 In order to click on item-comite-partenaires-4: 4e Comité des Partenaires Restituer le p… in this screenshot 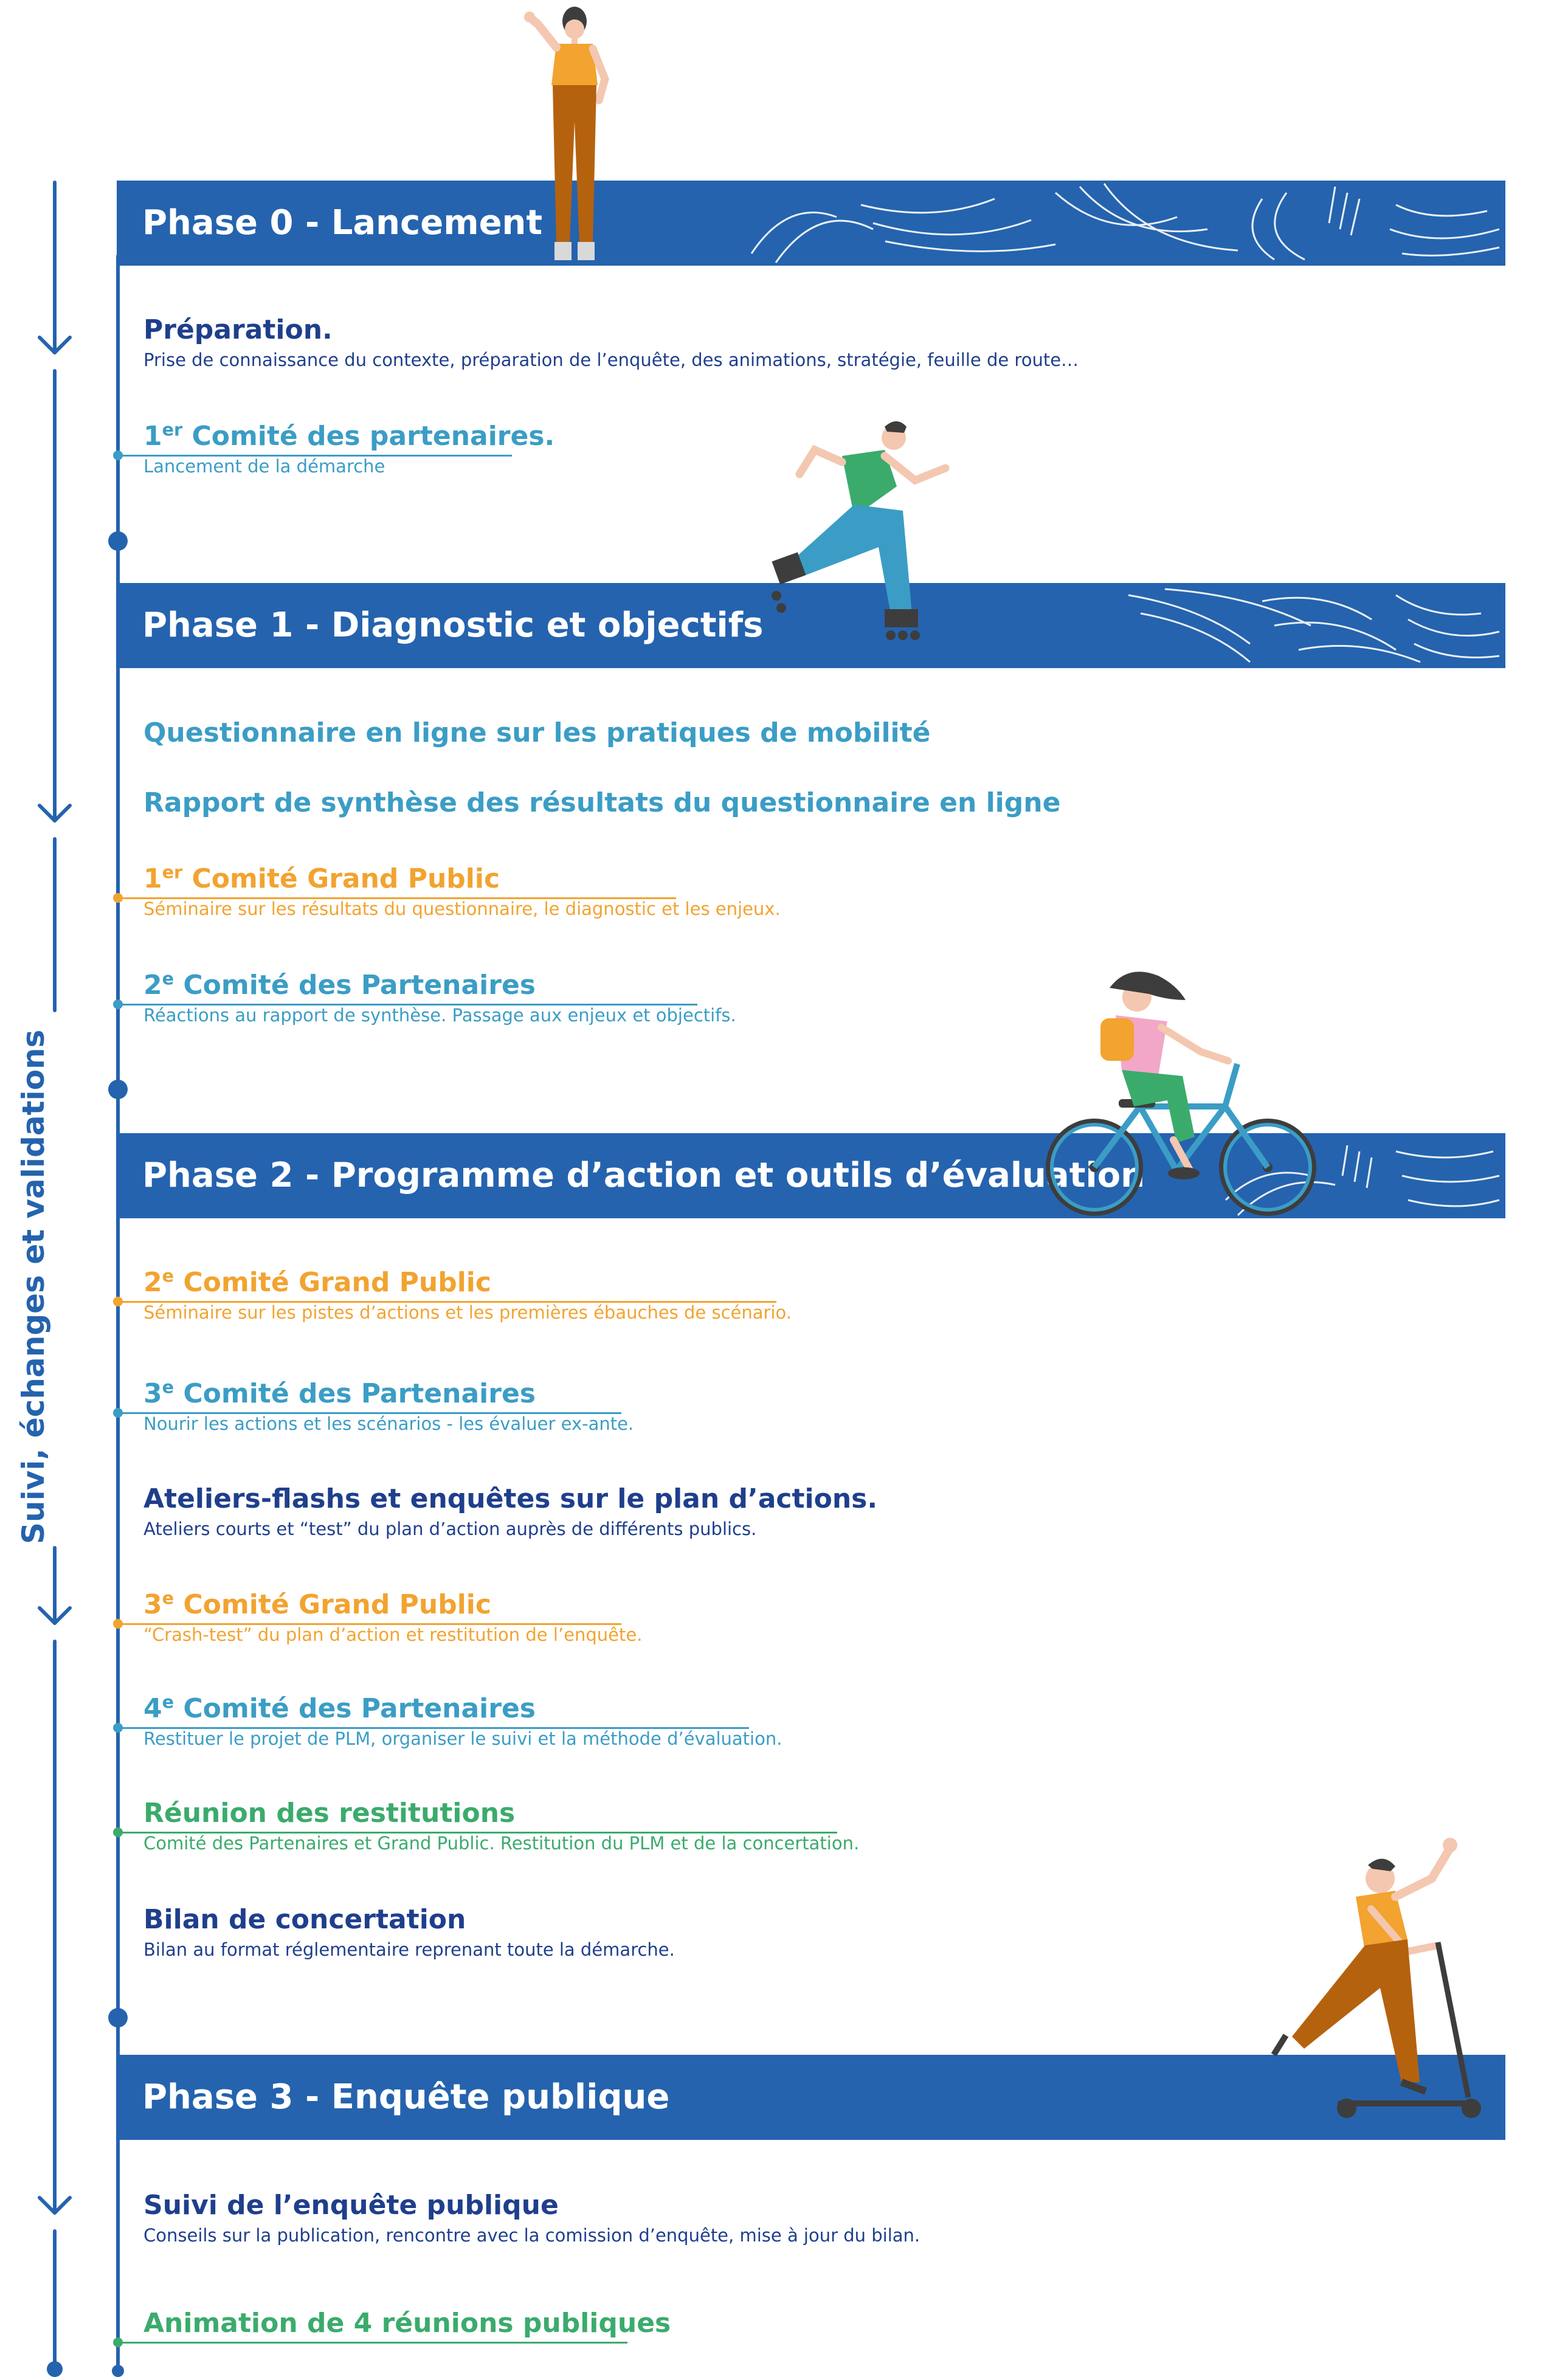, I will do `click(462, 1721)`.